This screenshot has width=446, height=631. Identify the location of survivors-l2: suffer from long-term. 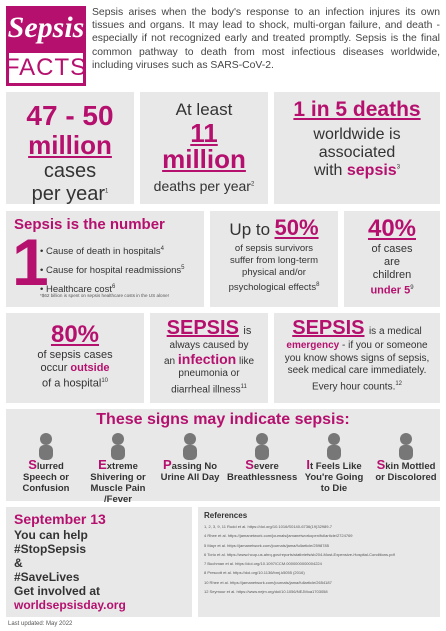
(274, 260).